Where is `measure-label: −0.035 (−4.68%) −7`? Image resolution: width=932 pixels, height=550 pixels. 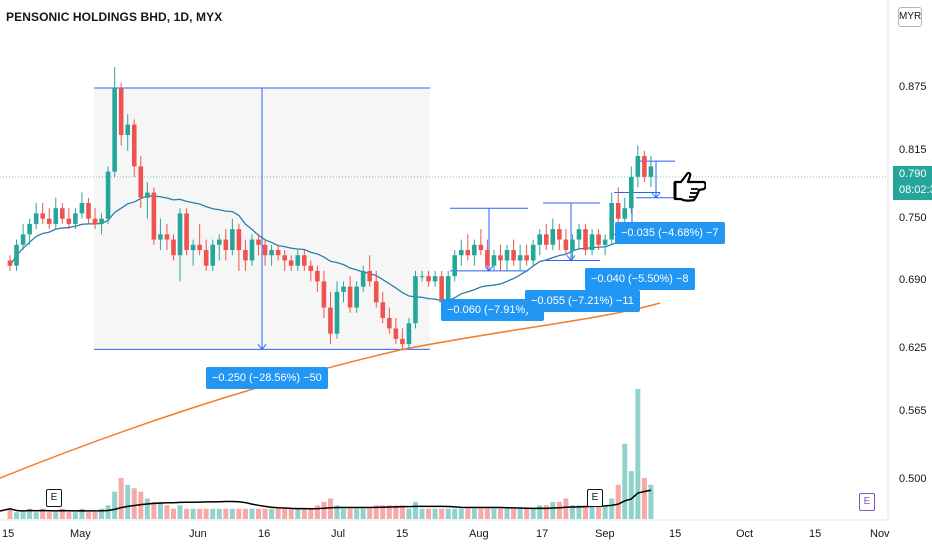 measure-label: −0.035 (−4.68%) −7 is located at coordinates (670, 233).